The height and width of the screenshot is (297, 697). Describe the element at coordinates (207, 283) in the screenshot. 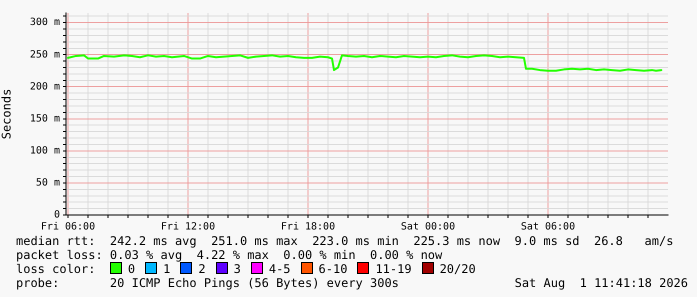

I see `text: probe: 20 ICMP Echo Pings (56 Bytes) every 300s` at that location.